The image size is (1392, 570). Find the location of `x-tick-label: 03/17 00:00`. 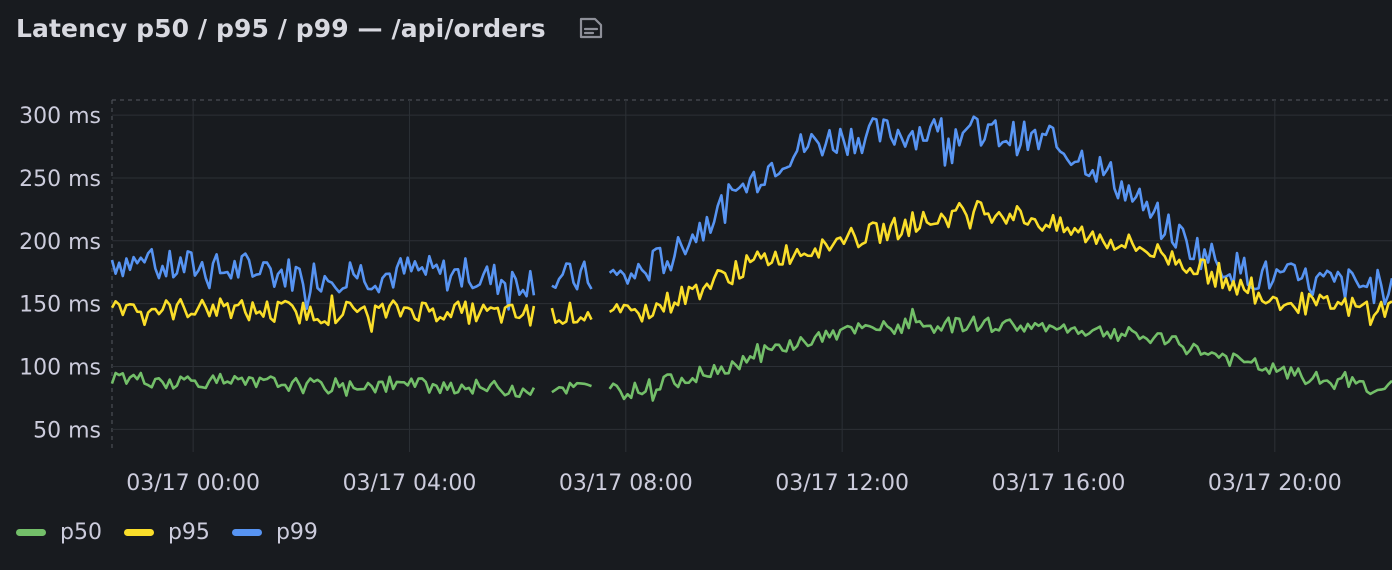

x-tick-label: 03/17 00:00 is located at coordinates (193, 483).